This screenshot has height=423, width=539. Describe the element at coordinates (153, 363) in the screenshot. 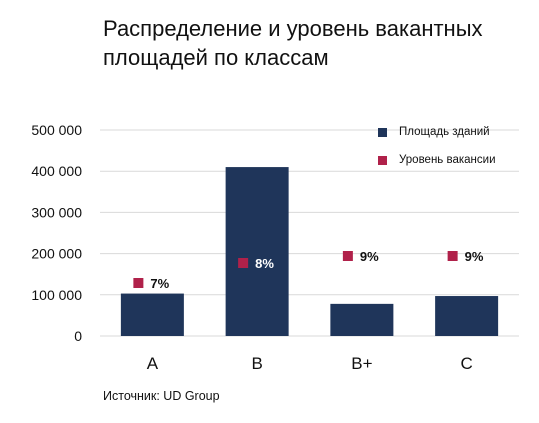

I see `x-tick-label: A` at that location.